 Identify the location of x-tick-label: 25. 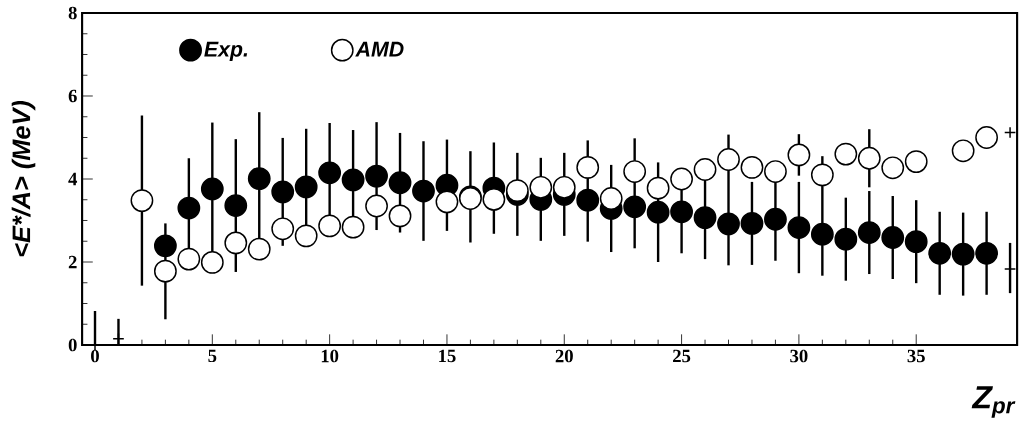
(682, 356).